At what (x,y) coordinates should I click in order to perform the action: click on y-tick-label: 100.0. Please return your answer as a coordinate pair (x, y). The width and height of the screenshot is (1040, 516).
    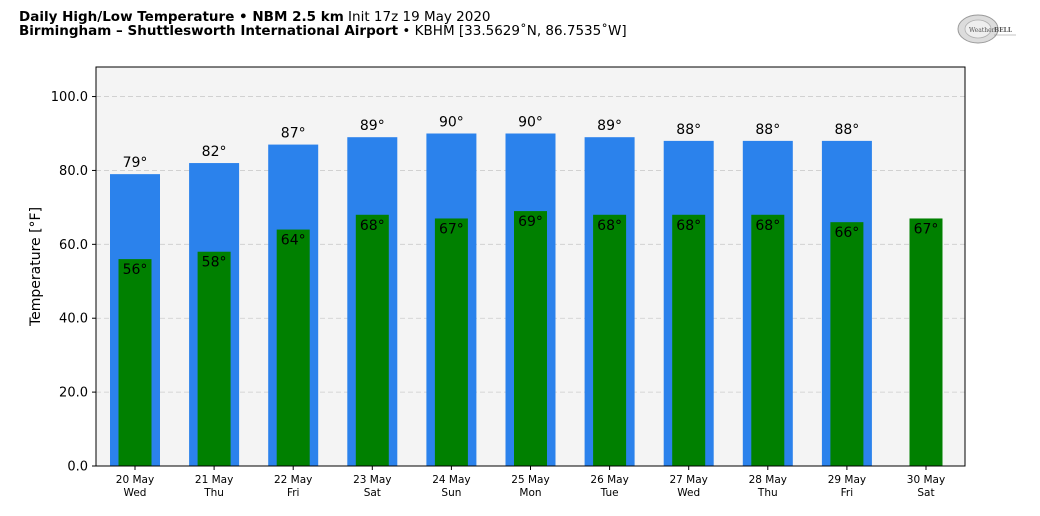
    Looking at the image, I should click on (69, 97).